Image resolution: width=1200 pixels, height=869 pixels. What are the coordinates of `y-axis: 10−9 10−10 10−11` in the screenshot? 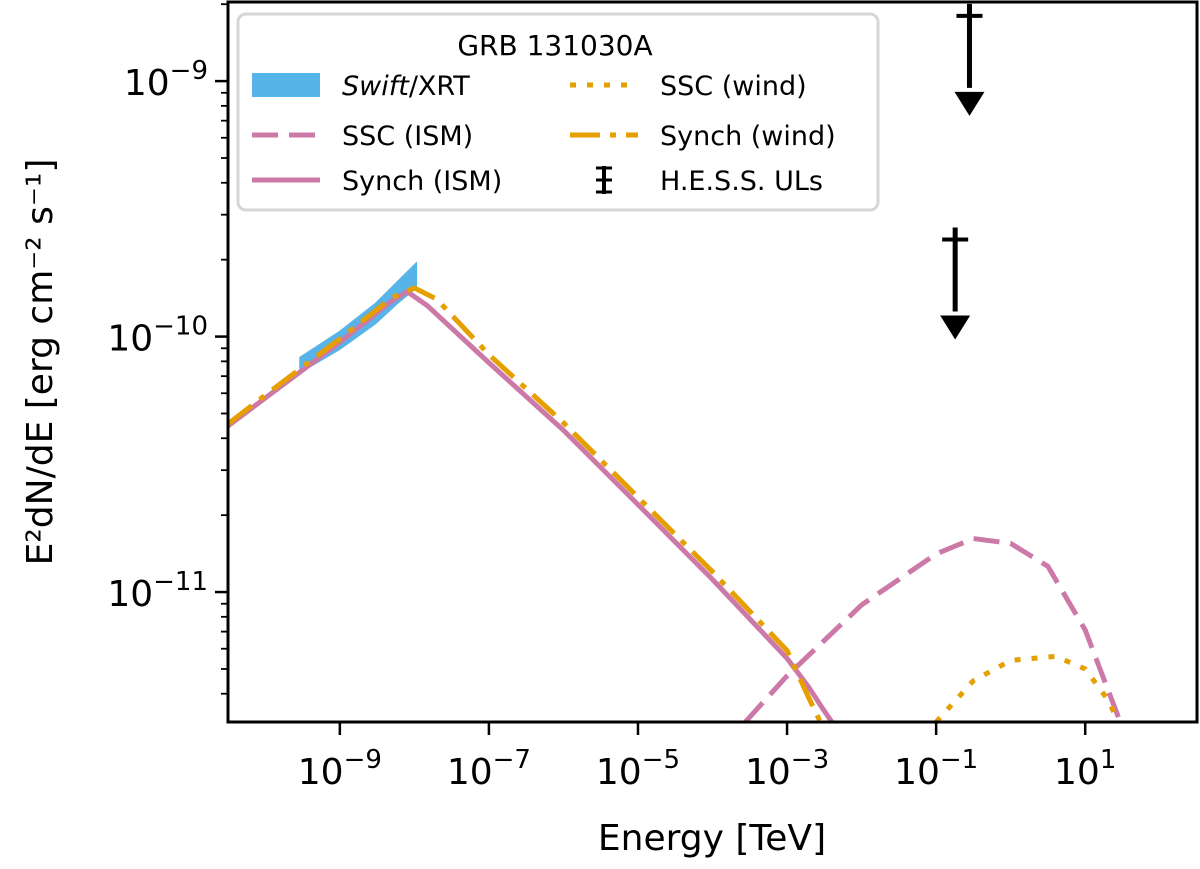 It's located at (167, 349).